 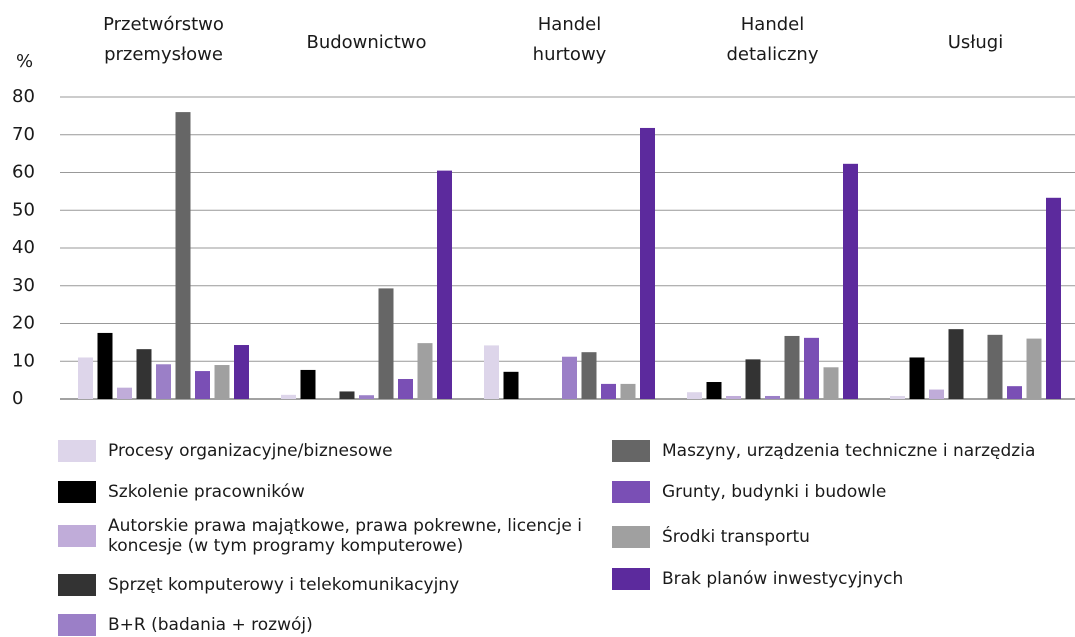 What do you see at coordinates (842, 537) in the screenshot?
I see `legend-item: Środki transportu` at bounding box center [842, 537].